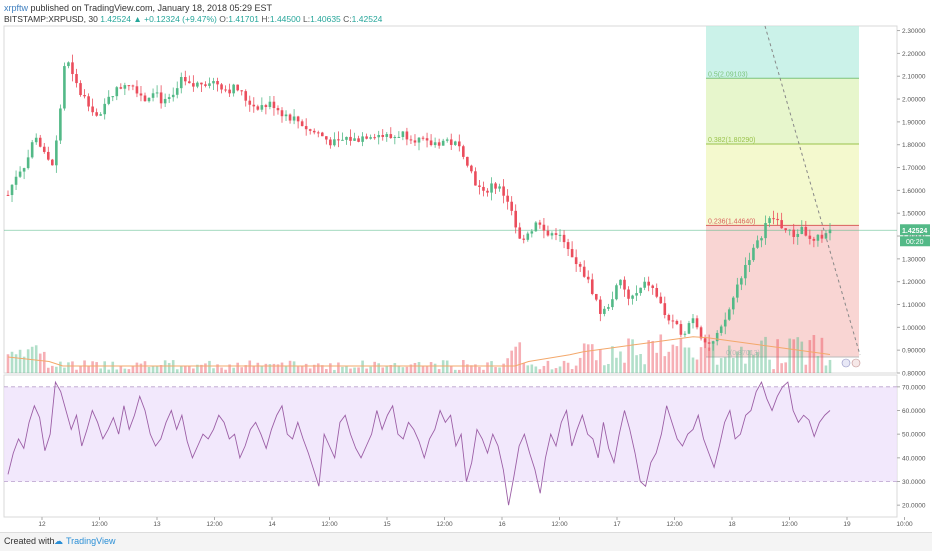  What do you see at coordinates (224, 19) in the screenshot?
I see `open-label: O:` at bounding box center [224, 19].